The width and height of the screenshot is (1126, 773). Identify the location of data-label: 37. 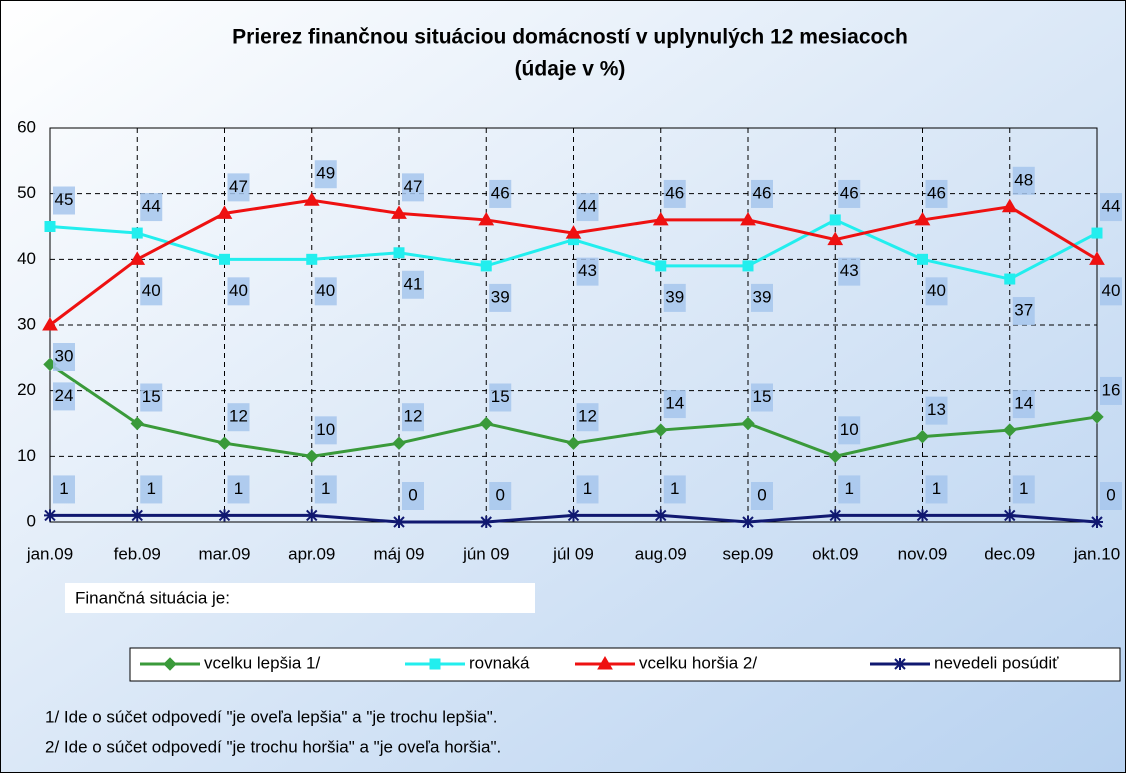
(1023, 310).